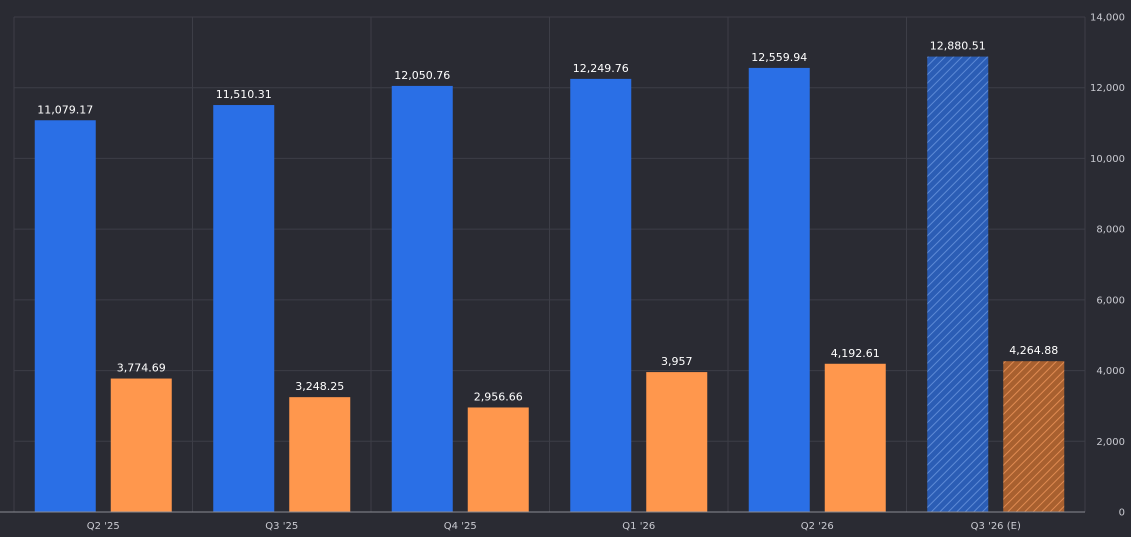  What do you see at coordinates (958, 46) in the screenshot?
I see `bar-value-label: 12,880.51` at bounding box center [958, 46].